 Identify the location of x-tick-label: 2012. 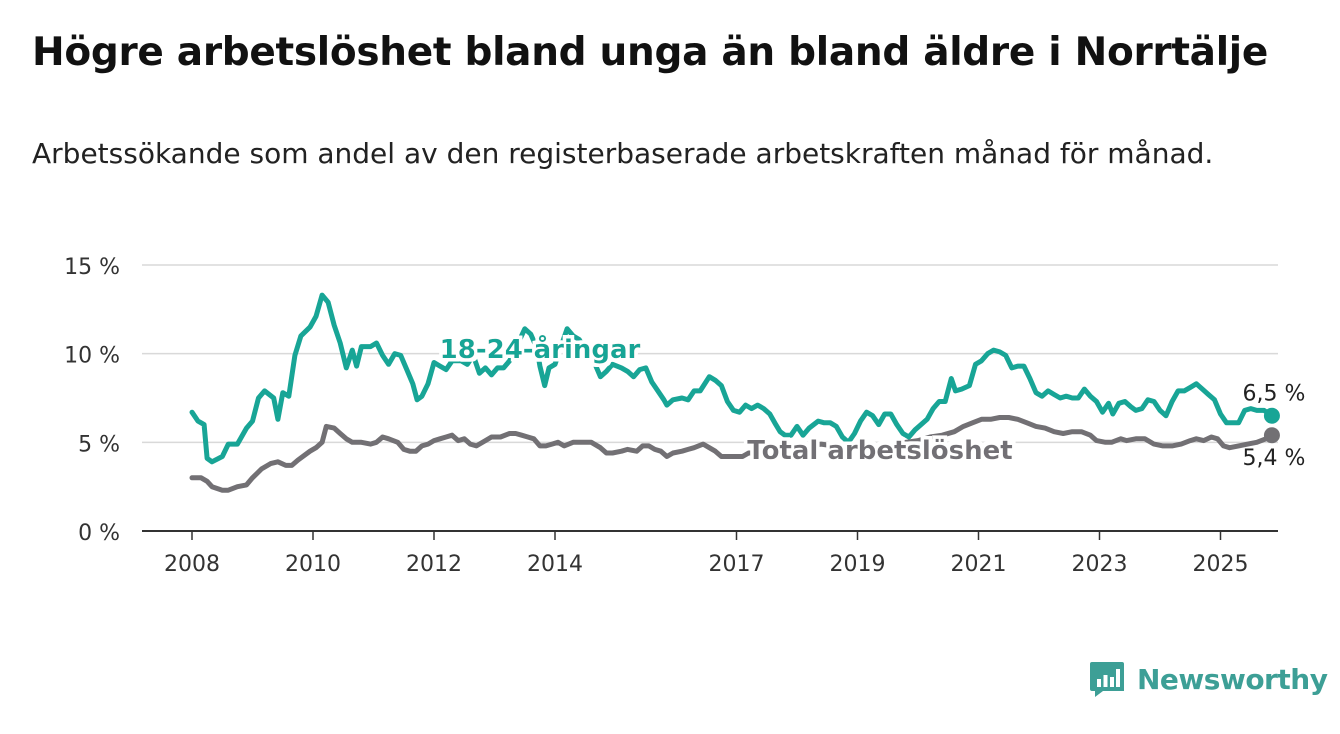
(434, 564).